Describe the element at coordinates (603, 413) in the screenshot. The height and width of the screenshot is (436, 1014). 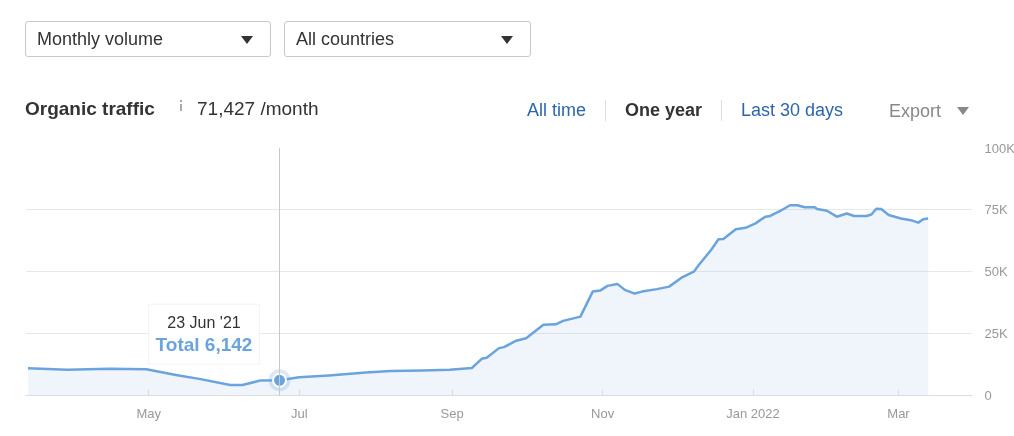
I see `x-tick-label: Nov` at that location.